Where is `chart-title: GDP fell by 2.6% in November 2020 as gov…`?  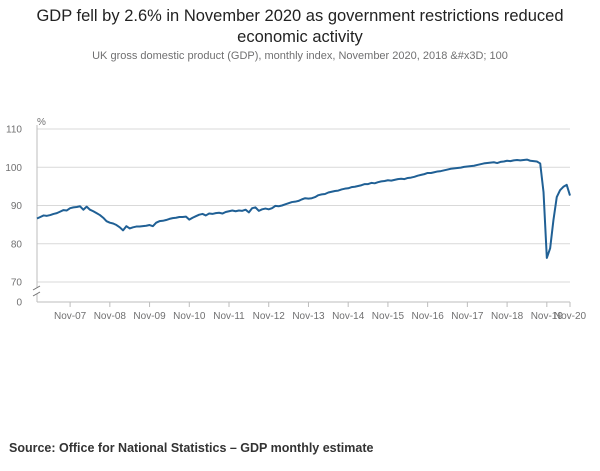 chart-title: GDP fell by 2.6% in November 2020 as gov… is located at coordinates (300, 26).